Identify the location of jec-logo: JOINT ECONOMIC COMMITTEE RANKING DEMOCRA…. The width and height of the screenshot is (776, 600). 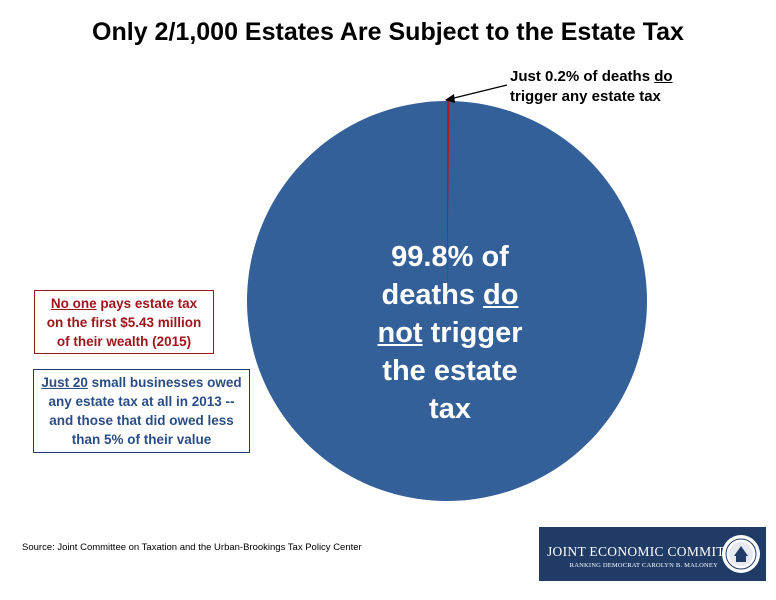
(652, 554).